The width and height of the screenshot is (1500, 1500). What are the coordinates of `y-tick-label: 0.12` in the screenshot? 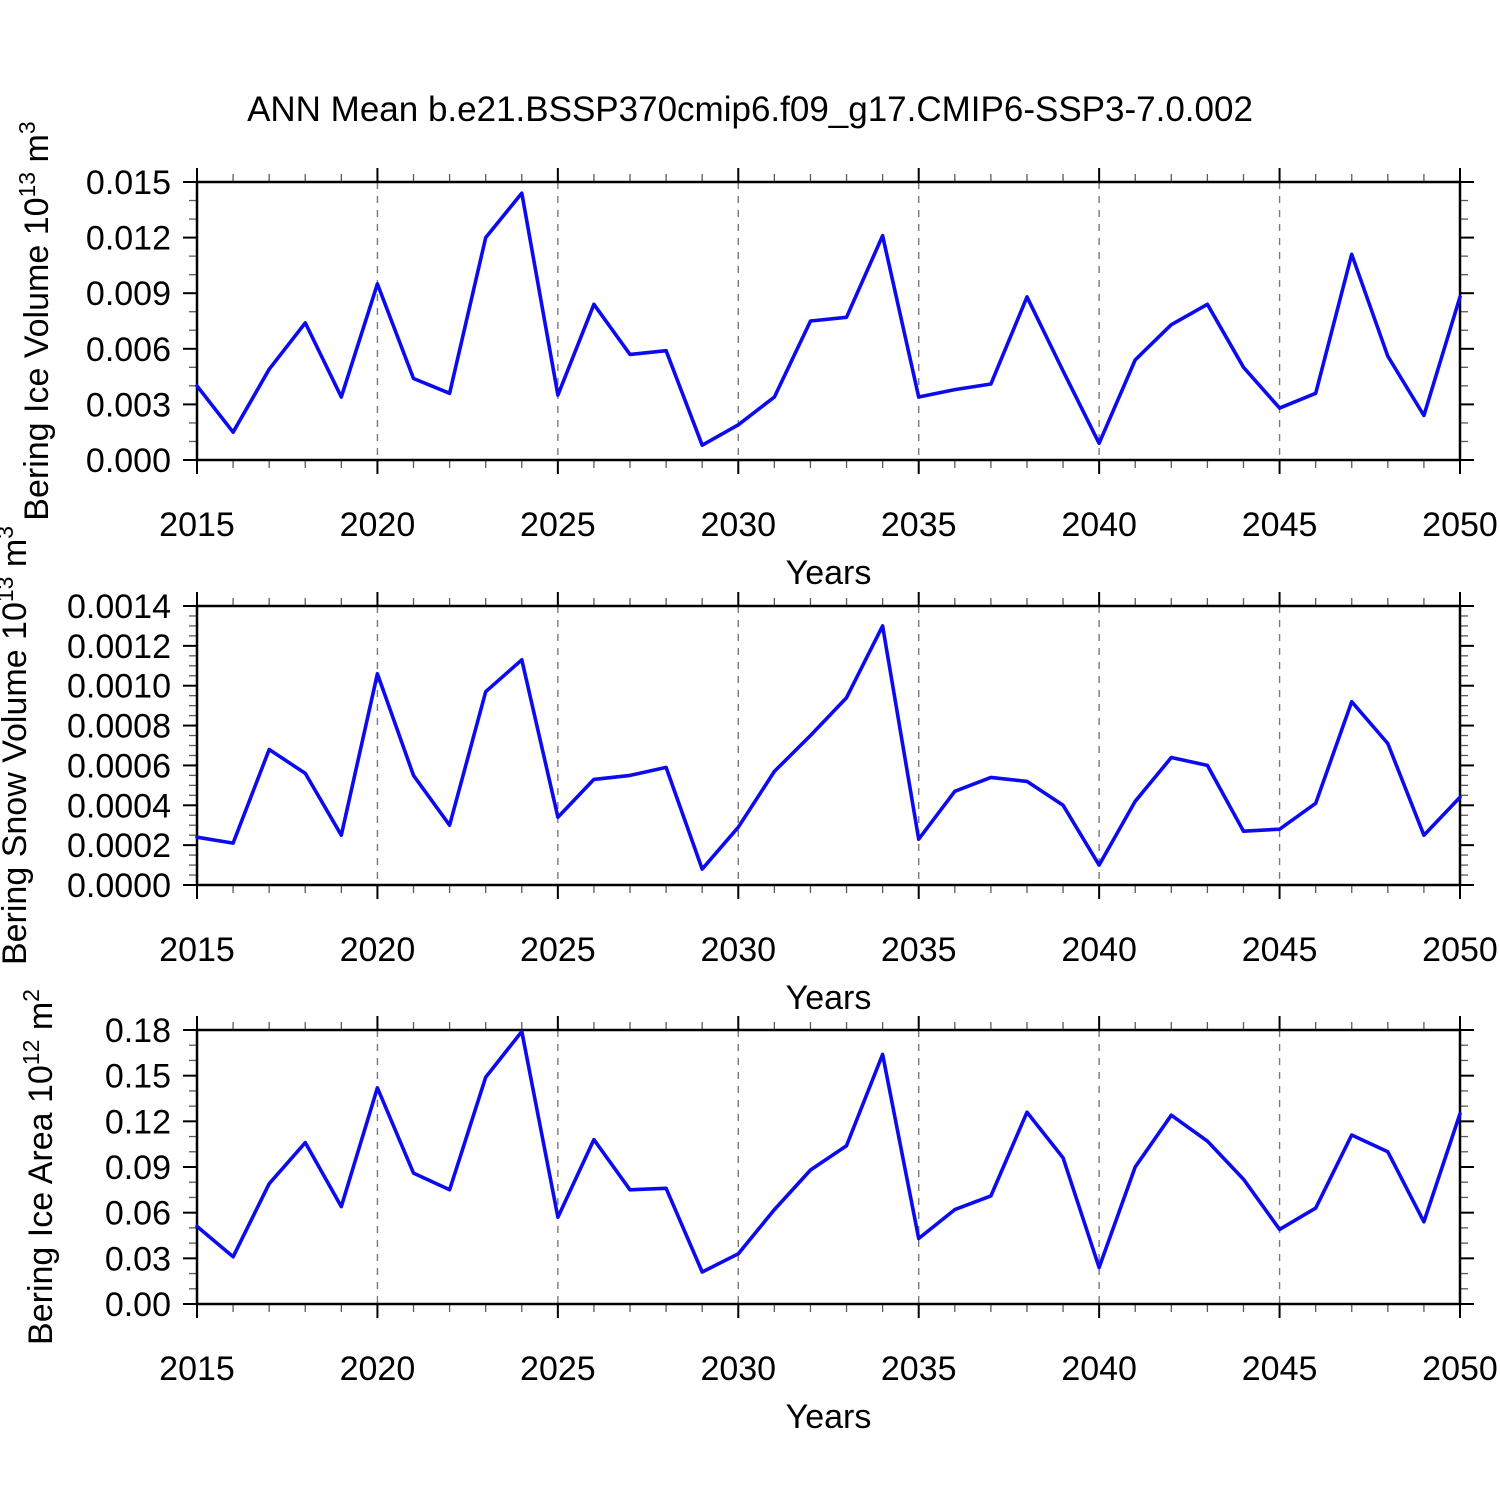 It's located at (138, 1122).